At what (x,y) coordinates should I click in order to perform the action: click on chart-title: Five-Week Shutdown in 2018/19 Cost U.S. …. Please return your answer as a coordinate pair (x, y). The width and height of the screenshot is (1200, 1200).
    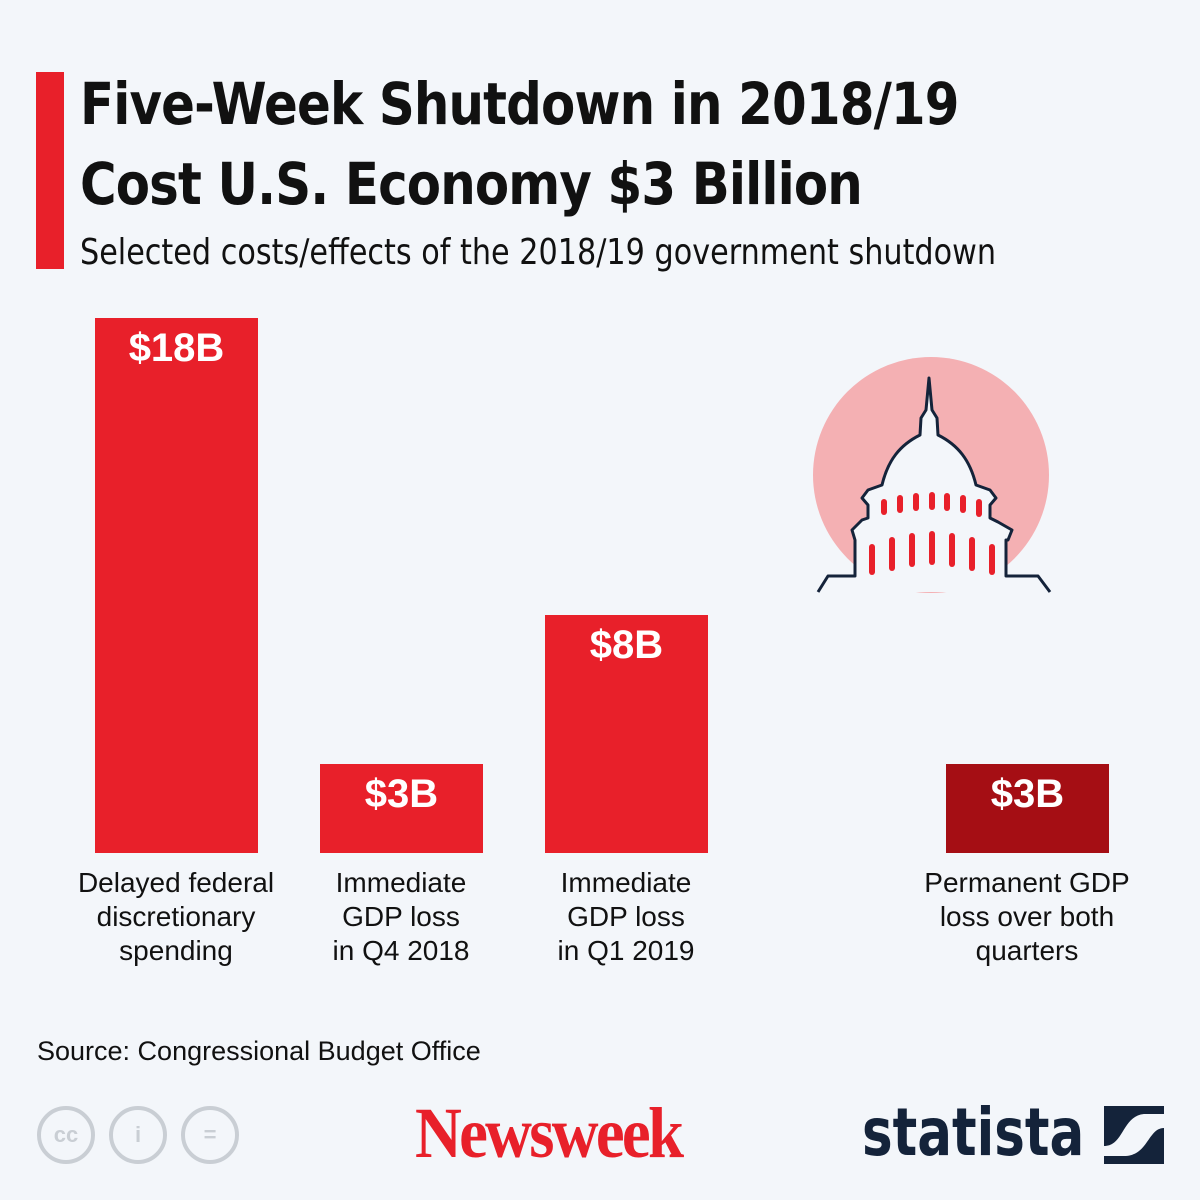
    Looking at the image, I should click on (519, 144).